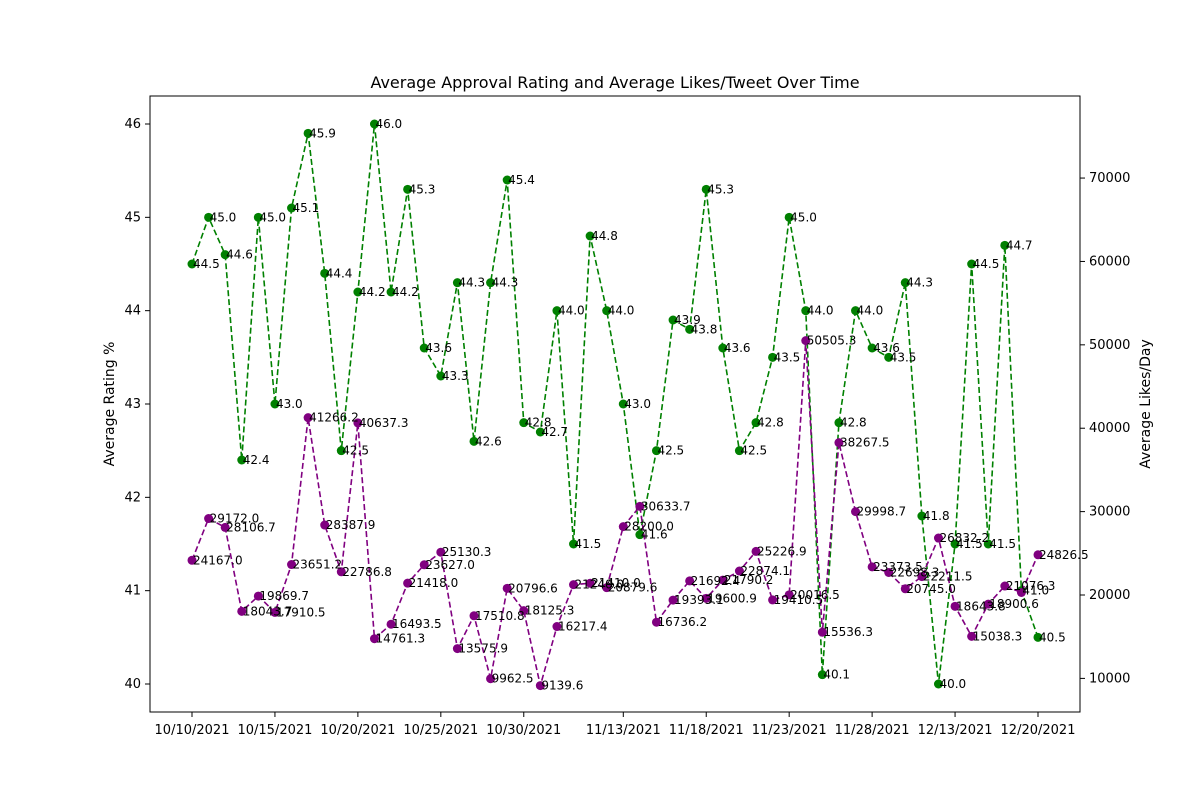 The image size is (1200, 800). I want to click on y-axis-right-tick-label: 70000, so click(1109, 178).